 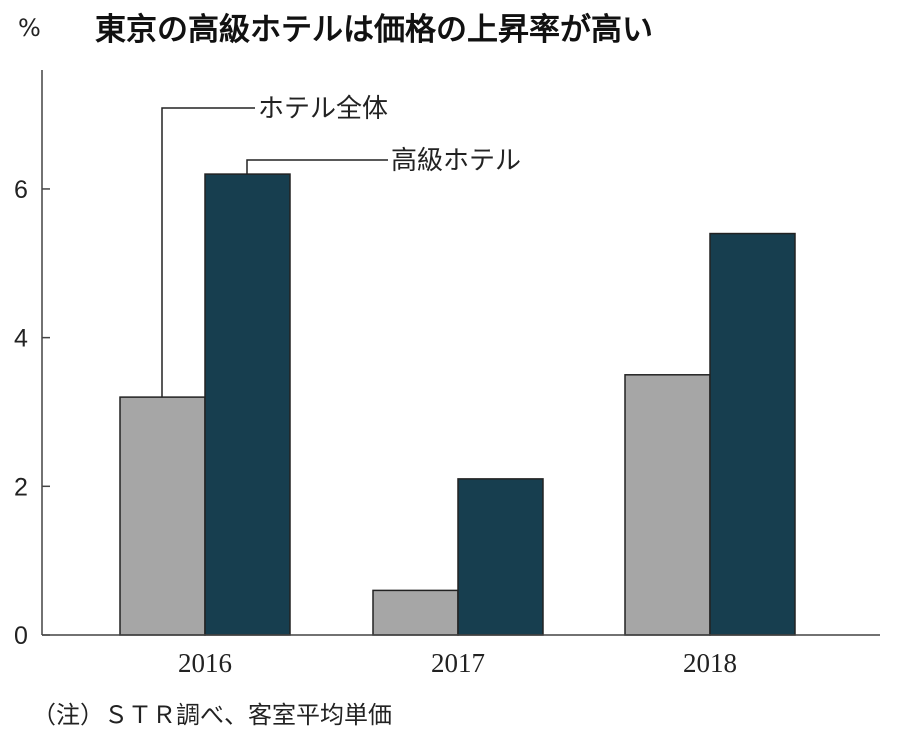 I want to click on x-category-label: 2018, so click(x=710, y=663).